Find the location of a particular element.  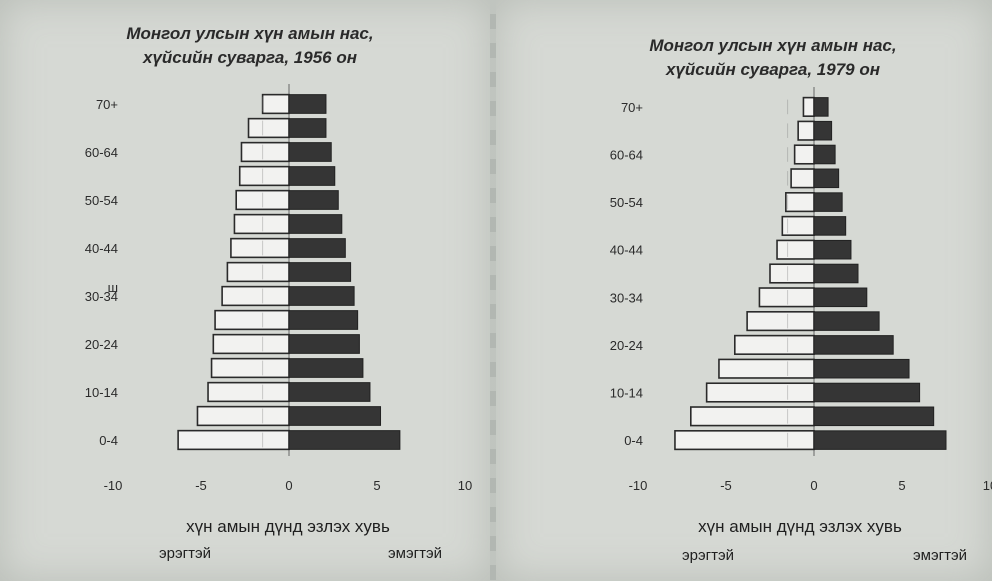

age-tick-1979-50-54: 50-54 is located at coordinates (626, 202).